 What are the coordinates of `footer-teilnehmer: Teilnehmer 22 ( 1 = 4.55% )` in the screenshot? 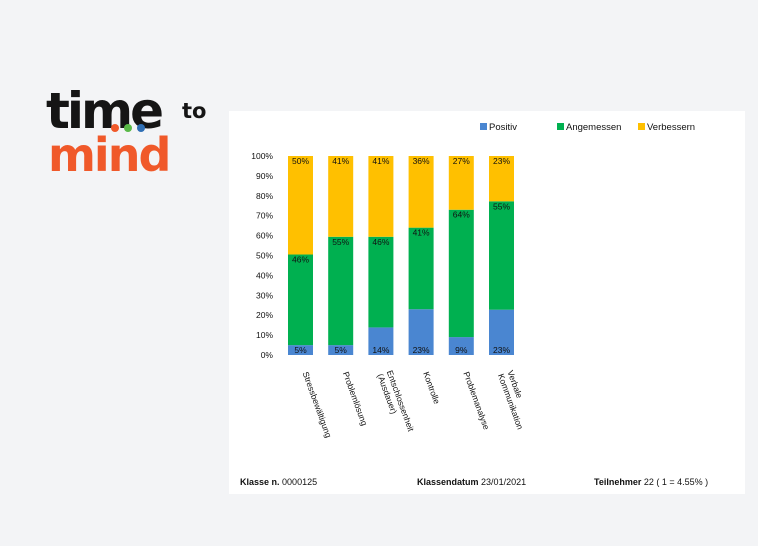 It's located at (651, 482).